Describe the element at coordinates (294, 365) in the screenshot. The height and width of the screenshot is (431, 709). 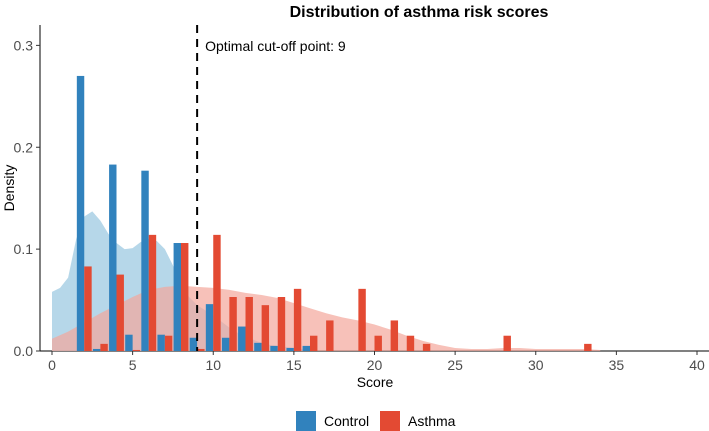
I see `x-tick-label: 15` at that location.